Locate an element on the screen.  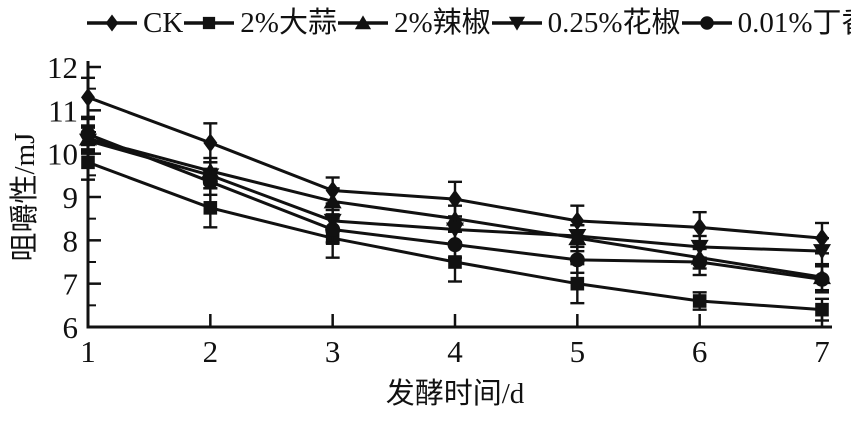
square-legend-marker is located at coordinates (209, 23).